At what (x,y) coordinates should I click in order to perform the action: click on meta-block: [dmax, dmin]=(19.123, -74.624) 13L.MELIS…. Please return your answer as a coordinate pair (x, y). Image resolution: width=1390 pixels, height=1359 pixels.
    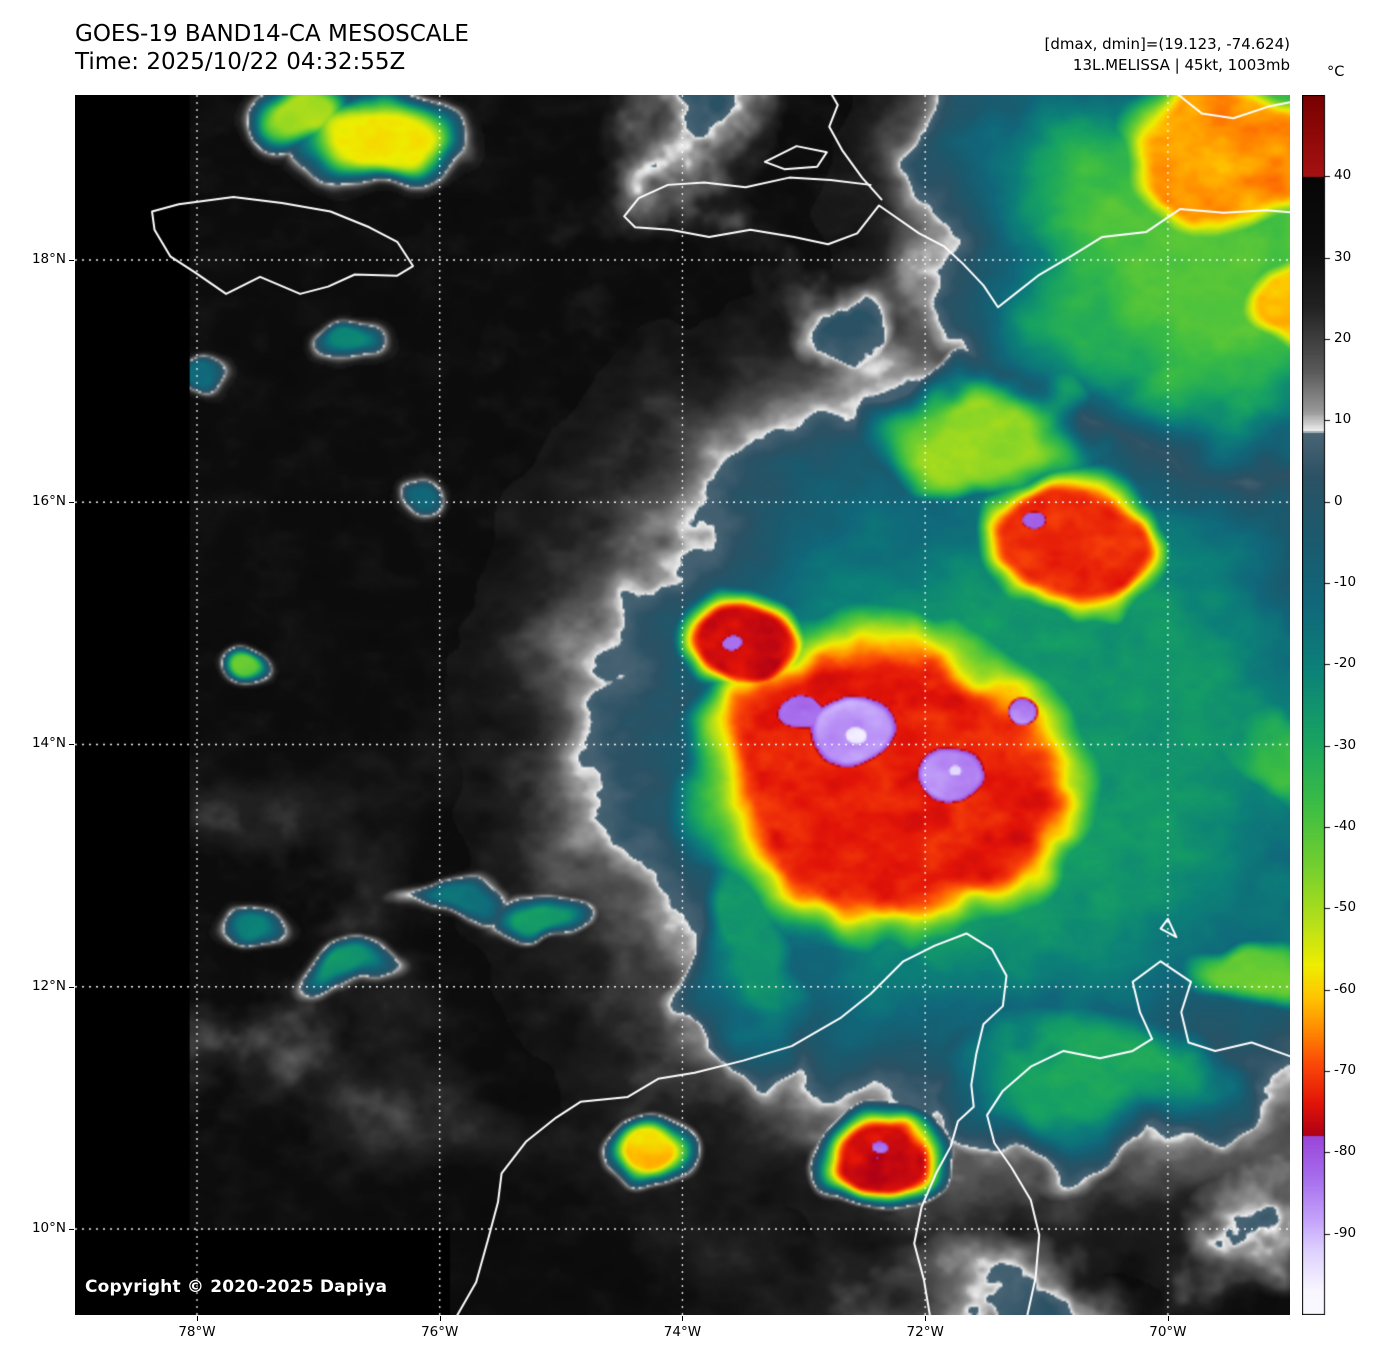
    Looking at the image, I should click on (1167, 55).